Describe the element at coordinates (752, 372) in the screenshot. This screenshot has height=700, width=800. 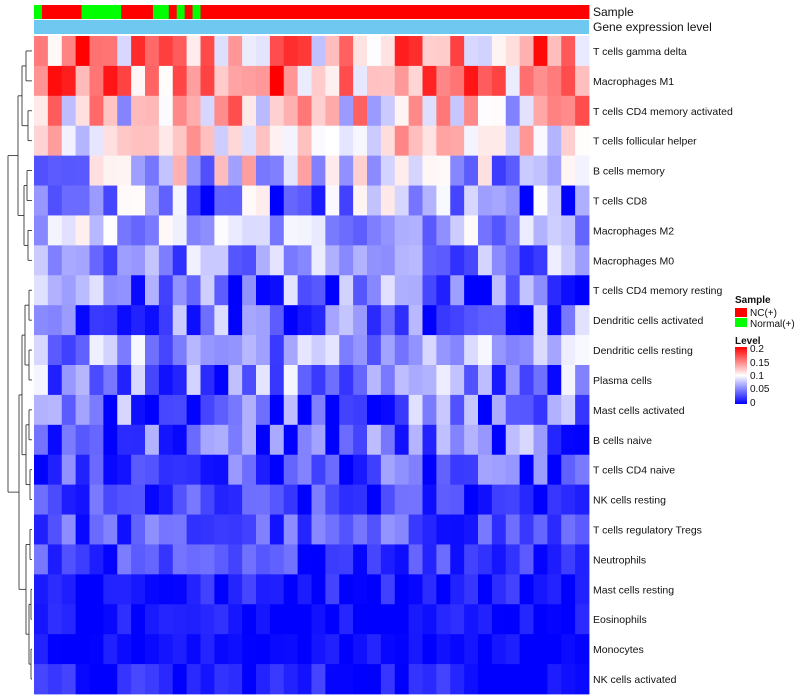
I see `level-legend: Level 0.2 0.15 0.1 0.05 0` at that location.